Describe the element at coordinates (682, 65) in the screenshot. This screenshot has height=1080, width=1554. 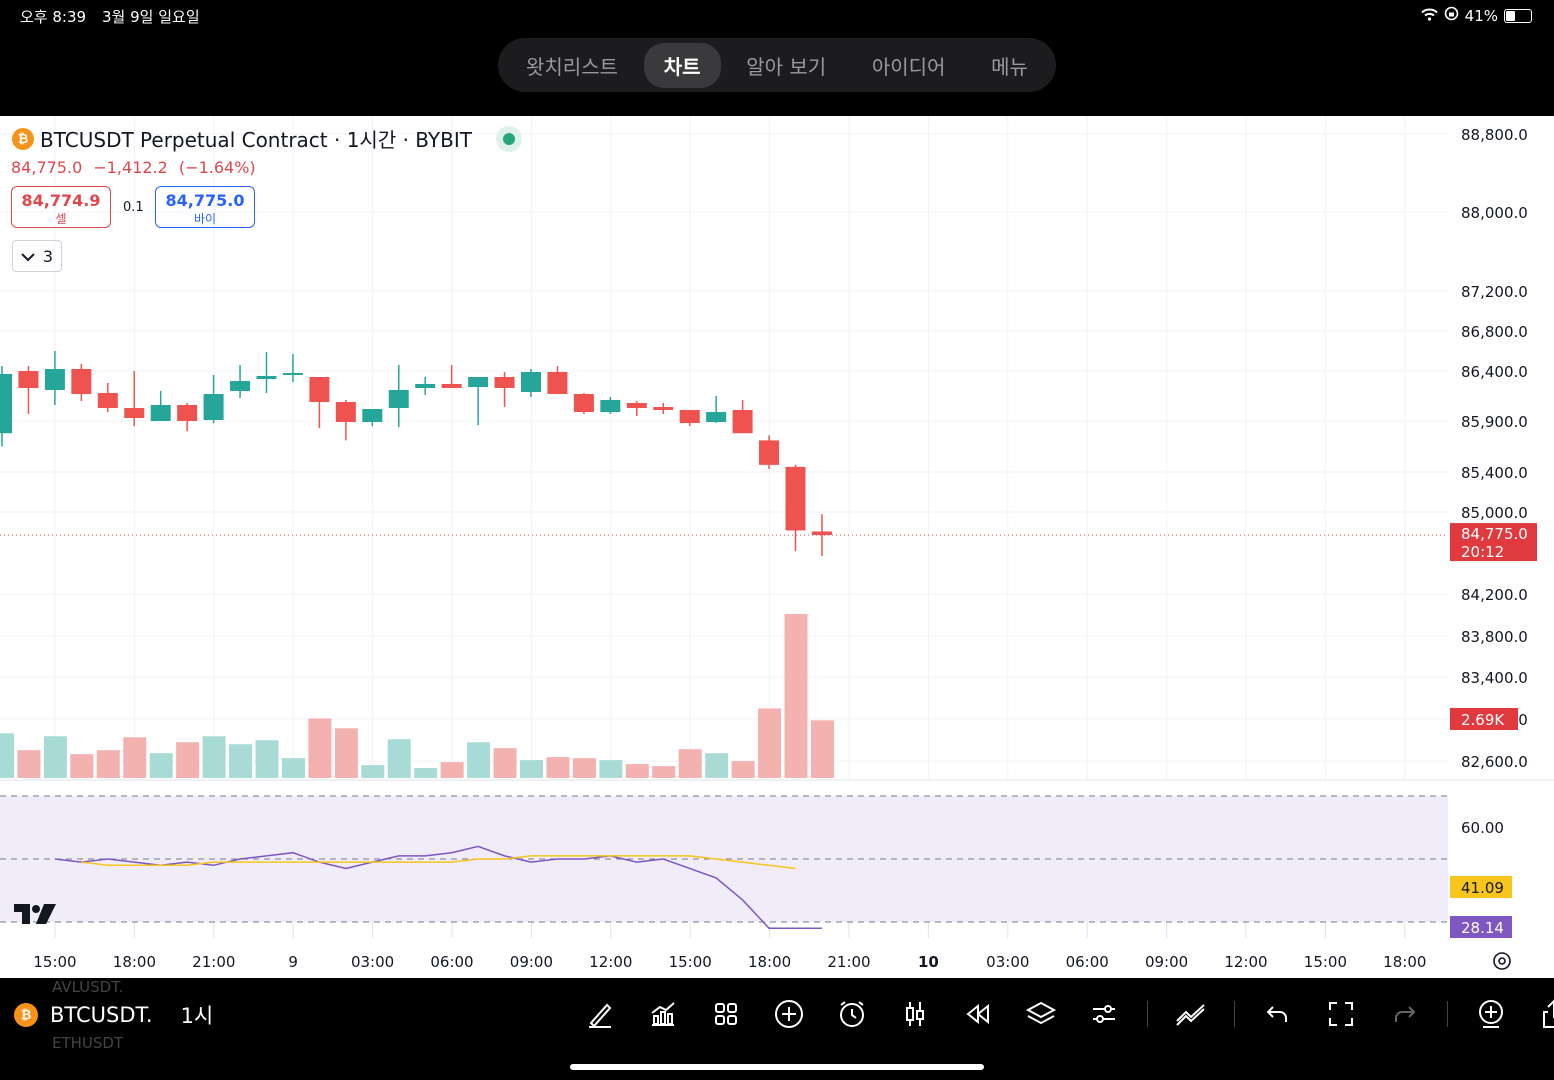
I see `tab-chart: 차트` at that location.